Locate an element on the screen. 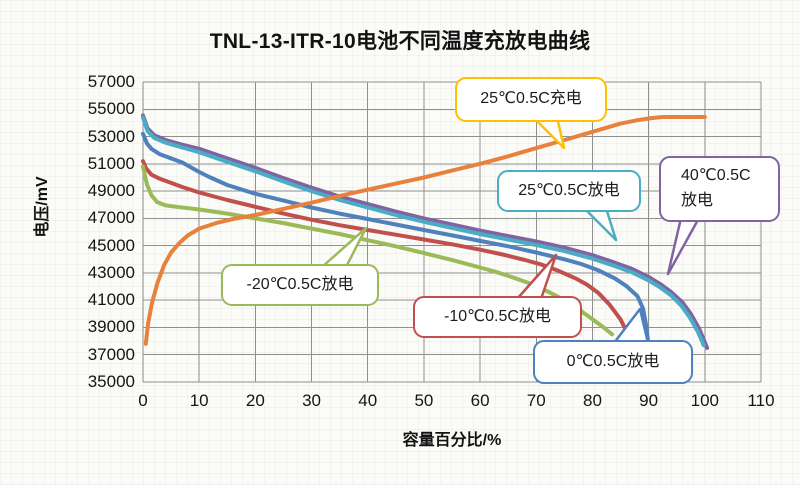 Image resolution: width=800 pixels, height=485 pixels. callout-discharge-40c: 40℃0.5C 放电 is located at coordinates (719, 189).